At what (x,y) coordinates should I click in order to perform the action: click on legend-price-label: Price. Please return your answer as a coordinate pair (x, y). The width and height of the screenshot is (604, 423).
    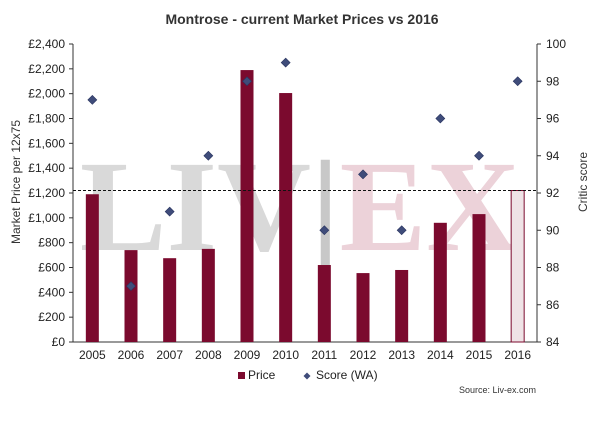
    Looking at the image, I should click on (262, 375).